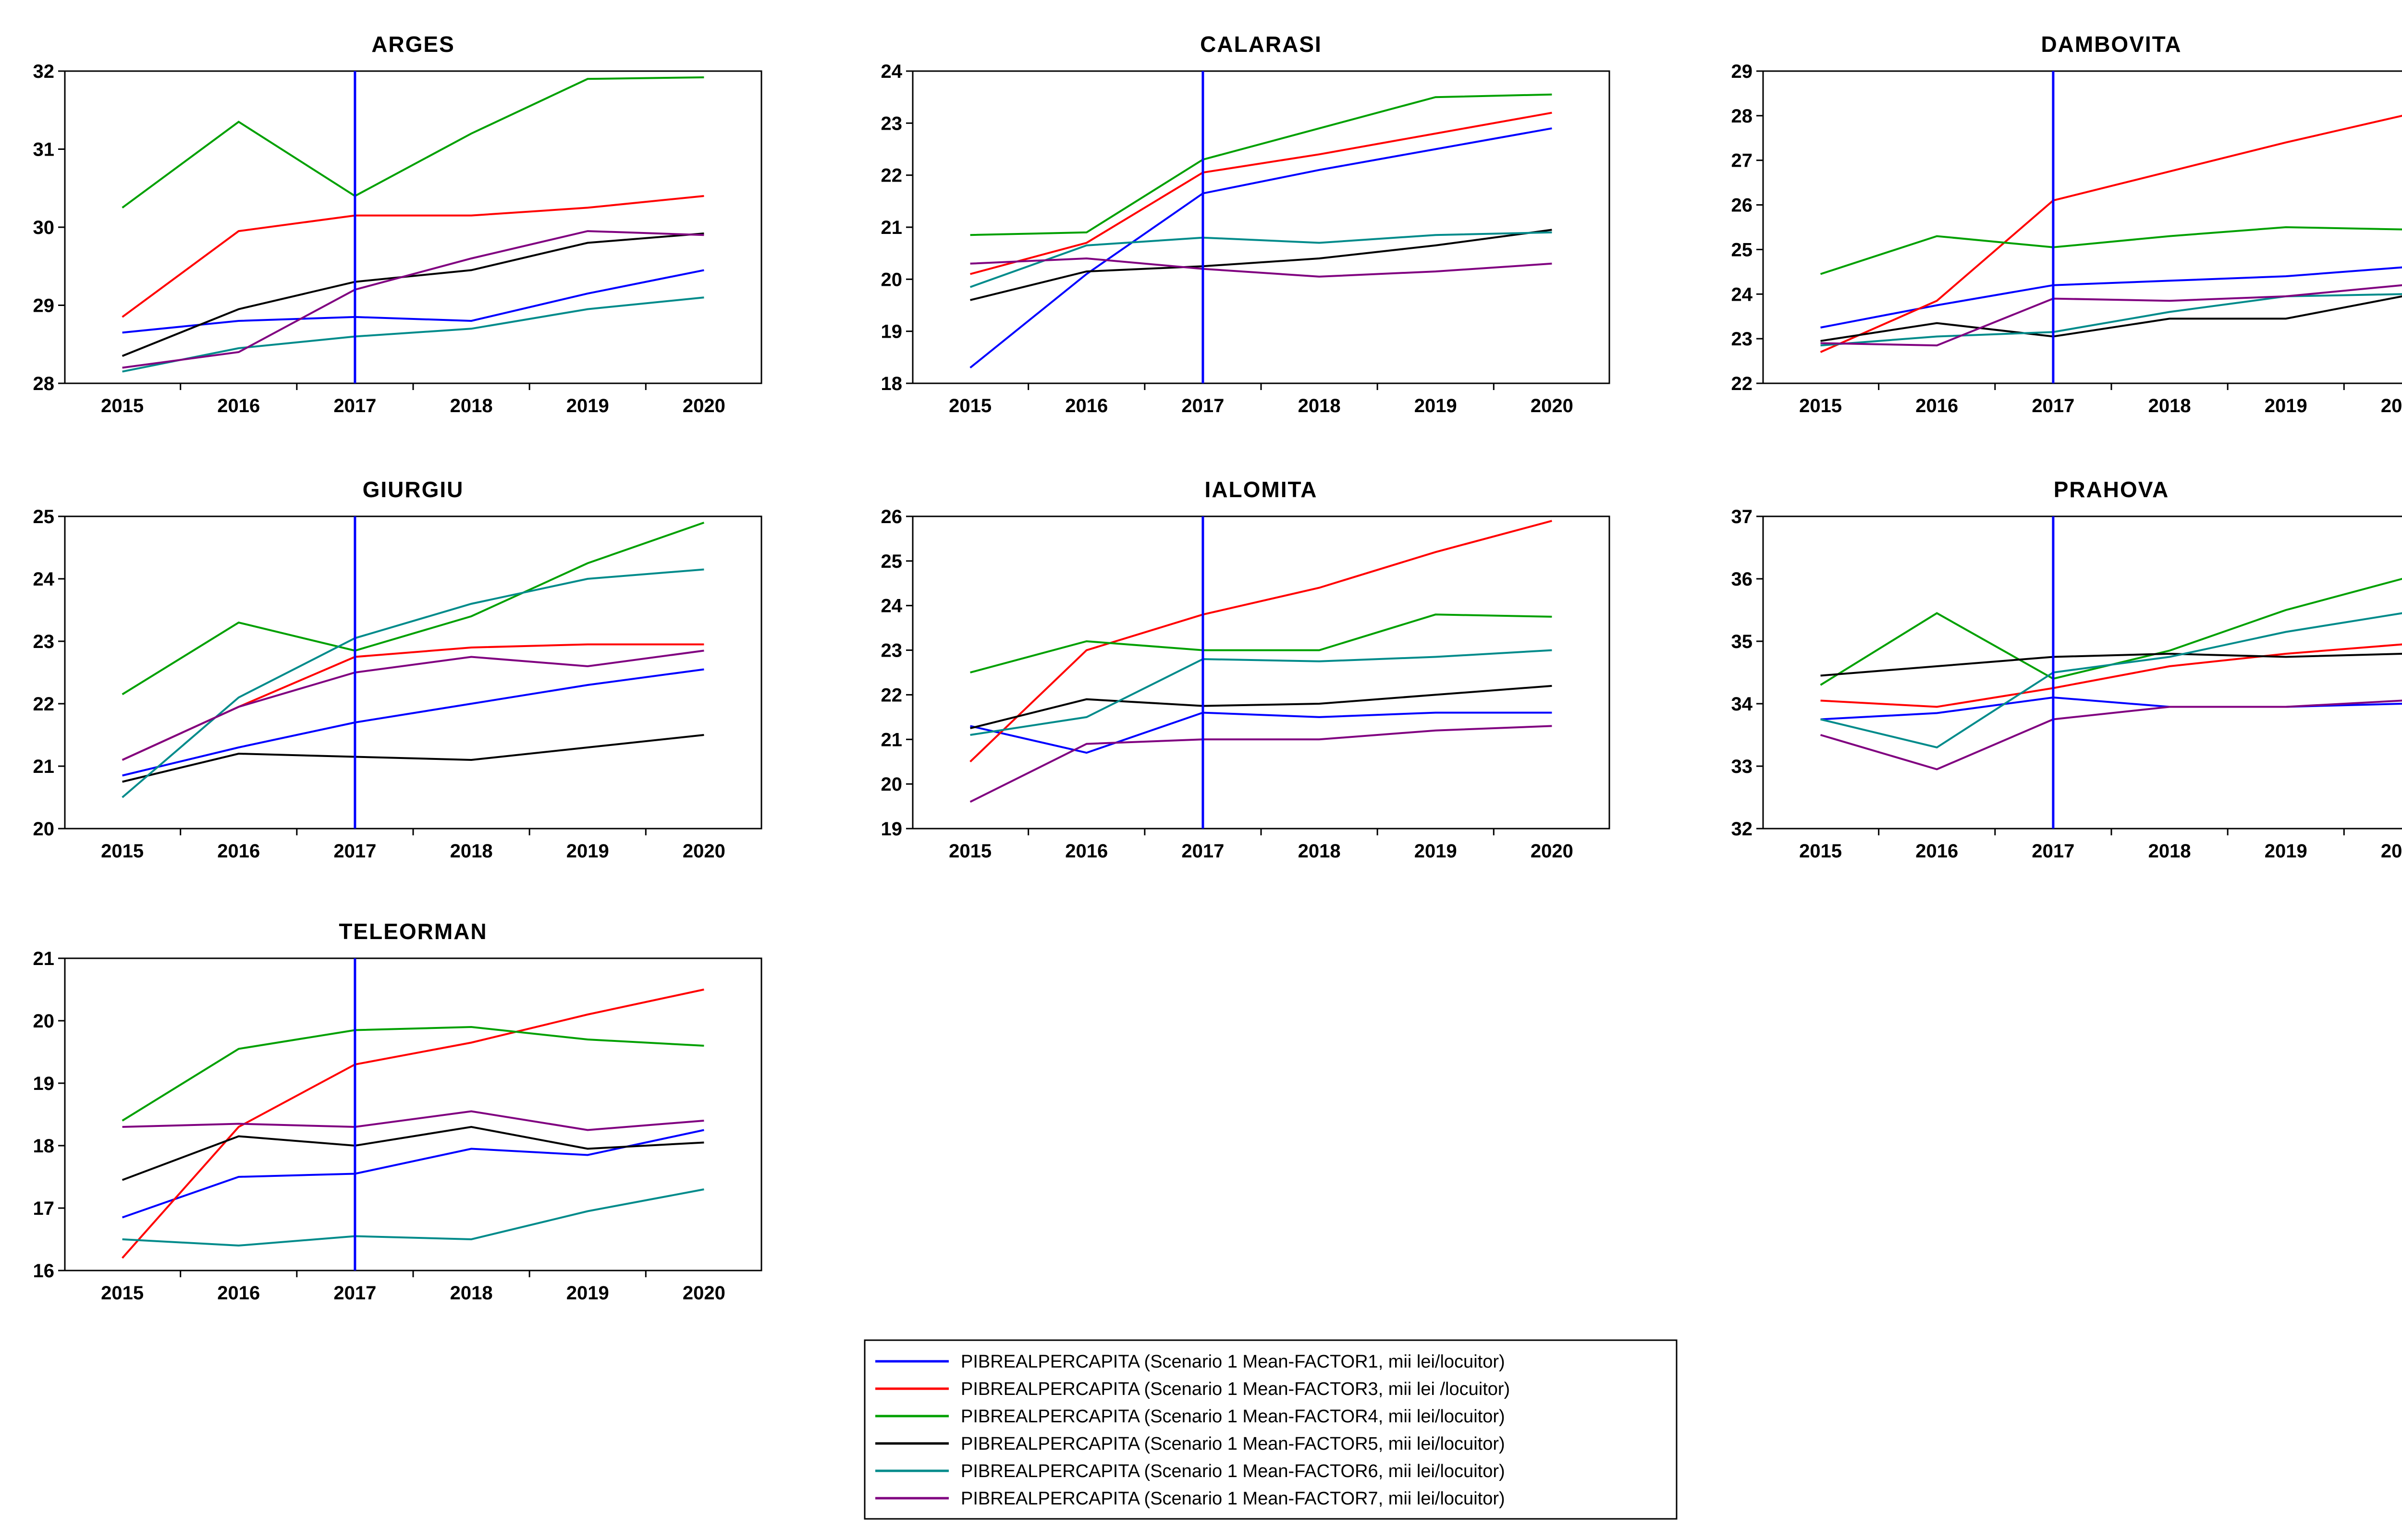 The width and height of the screenshot is (2402, 1540). What do you see at coordinates (44, 1209) in the screenshot?
I see `y-tick-label: 17` at bounding box center [44, 1209].